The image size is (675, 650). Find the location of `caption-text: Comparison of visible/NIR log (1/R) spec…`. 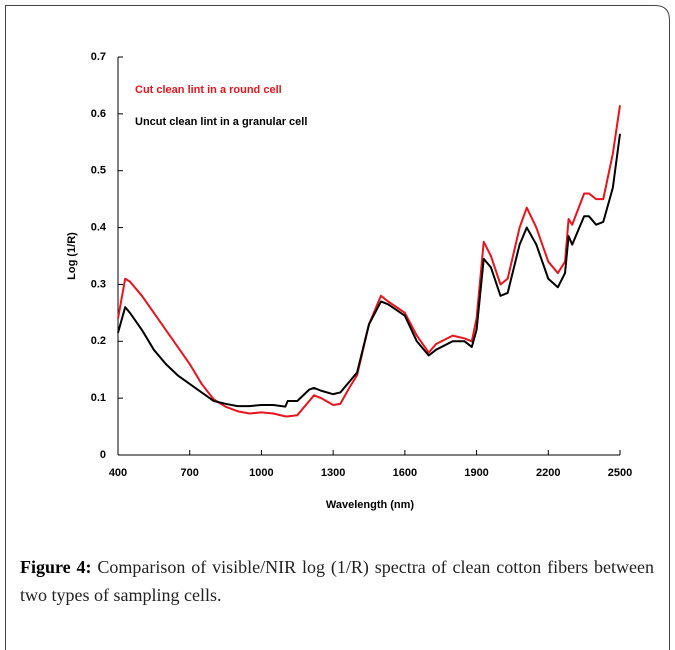

caption-text: Comparison of visible/NIR log (1/R) spec… is located at coordinates (337, 581).